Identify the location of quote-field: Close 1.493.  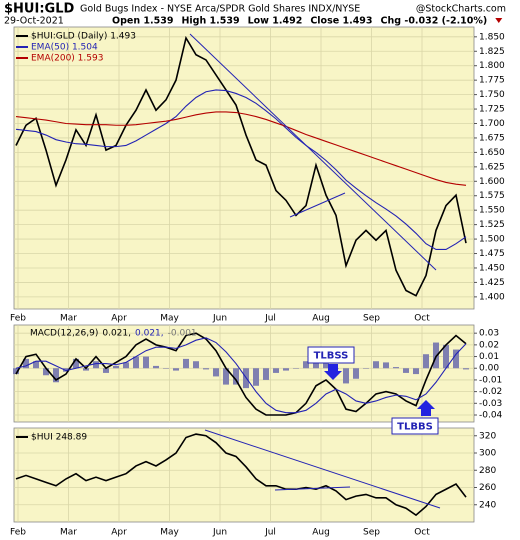
(341, 21).